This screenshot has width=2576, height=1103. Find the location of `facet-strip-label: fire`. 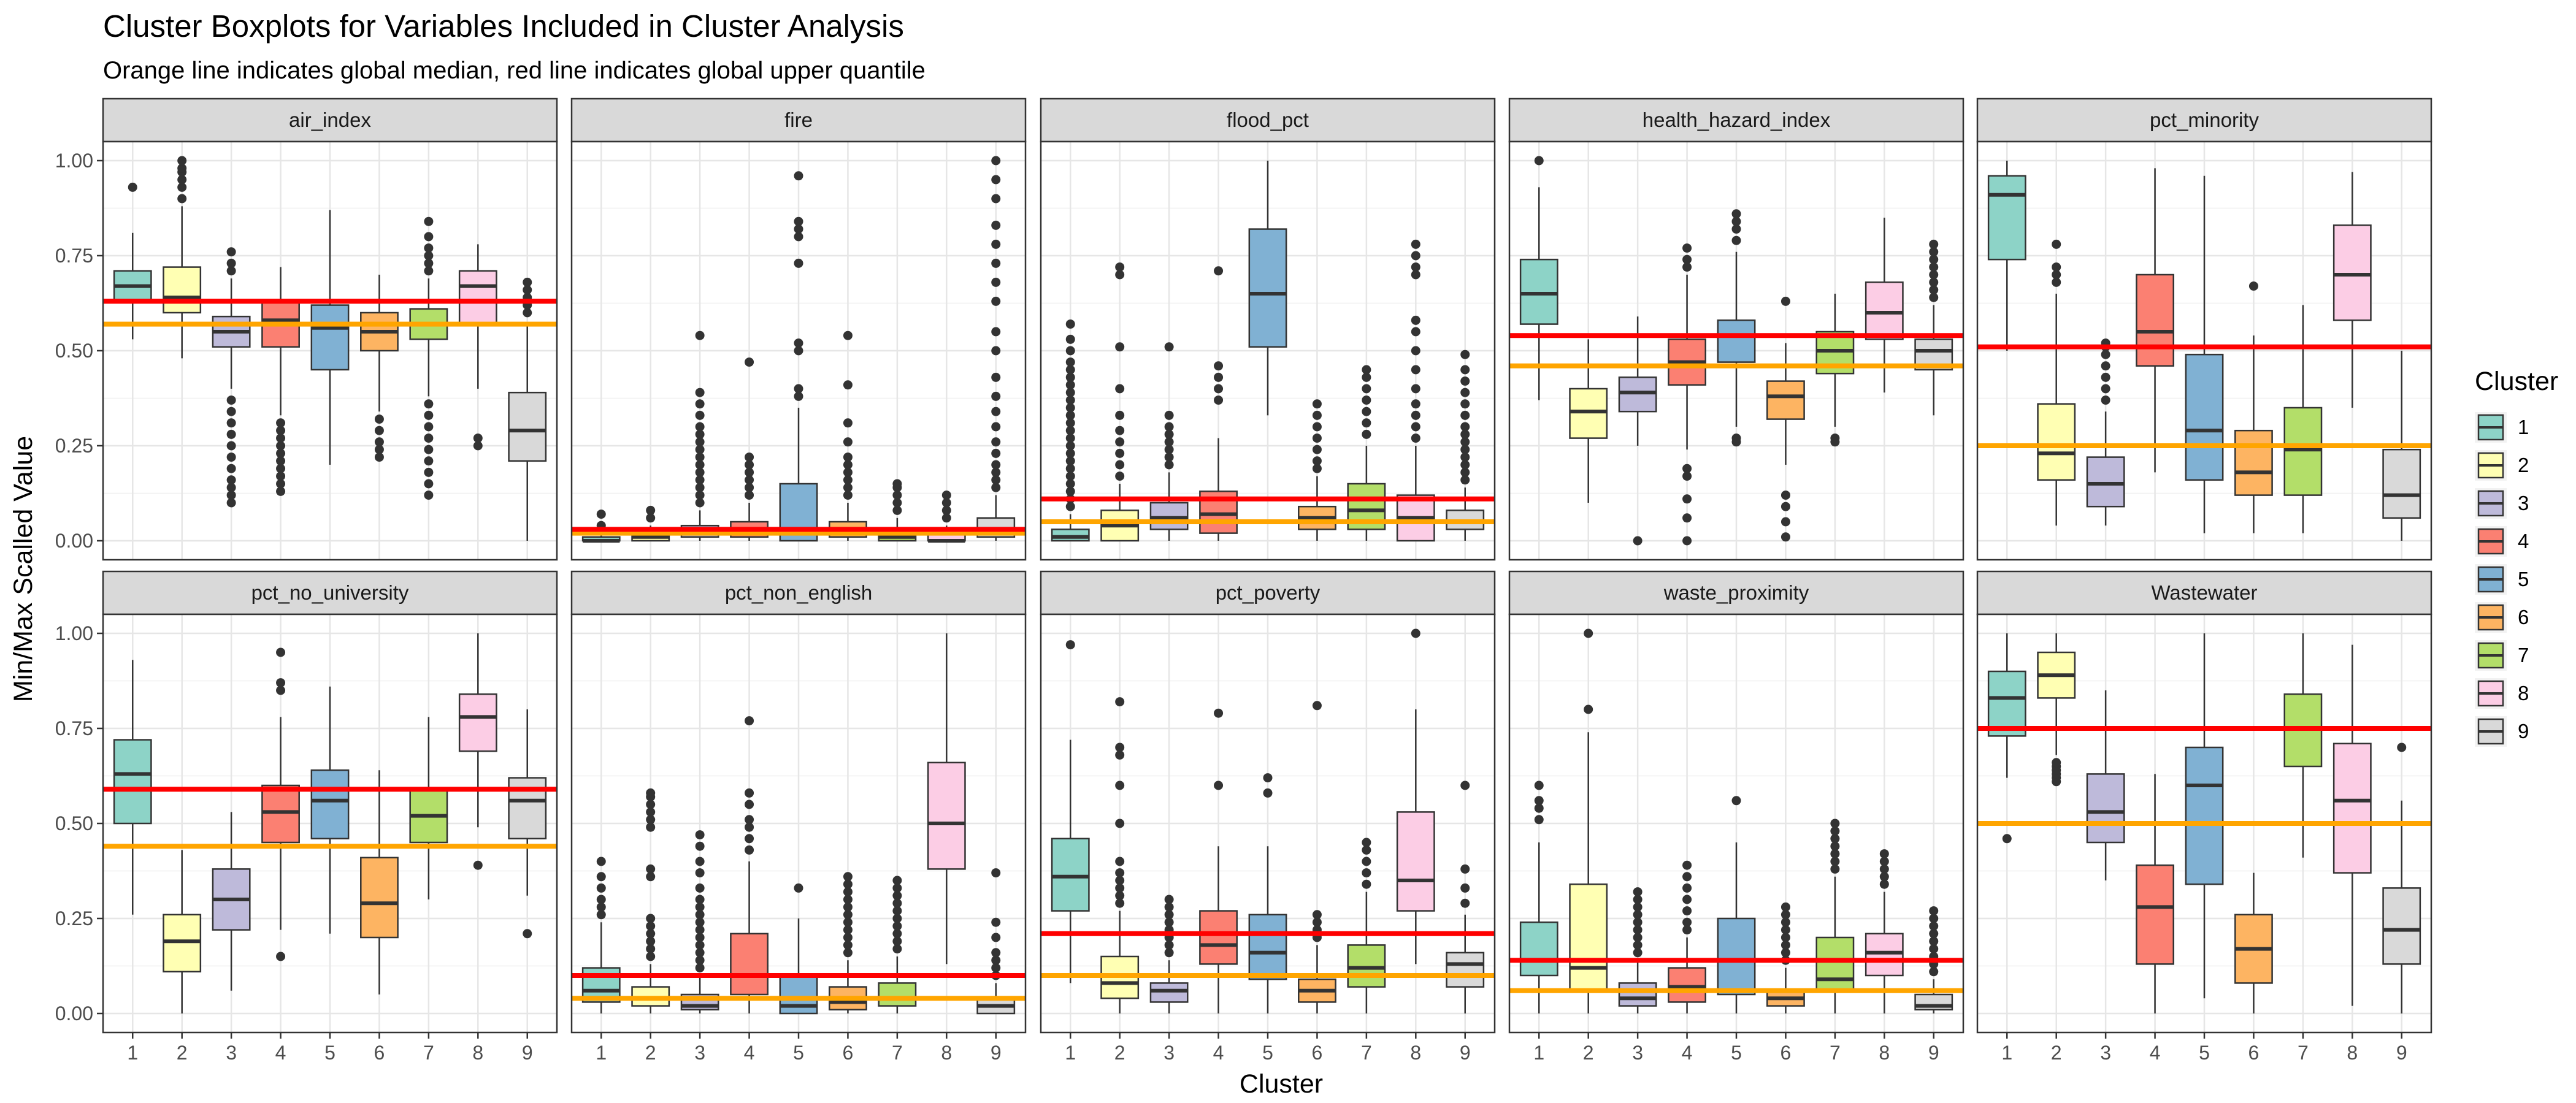

facet-strip-label: fire is located at coordinates (798, 120).